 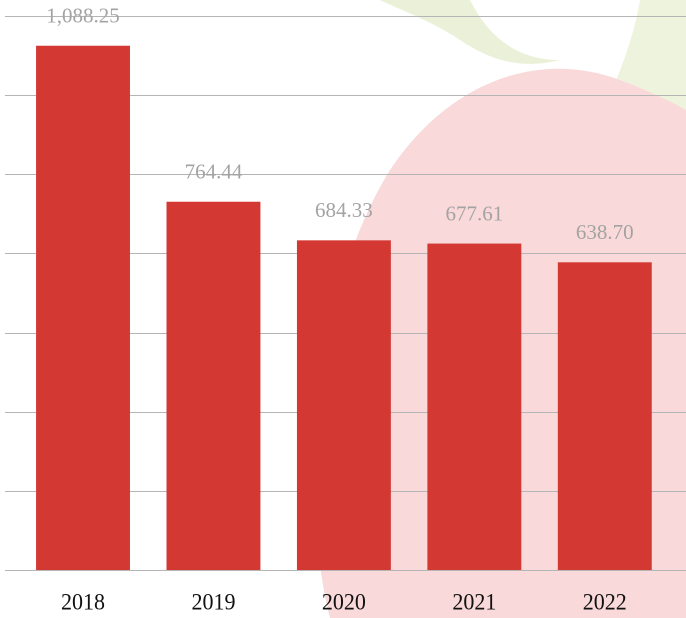 I want to click on data-label: 677.61, so click(x=474, y=213).